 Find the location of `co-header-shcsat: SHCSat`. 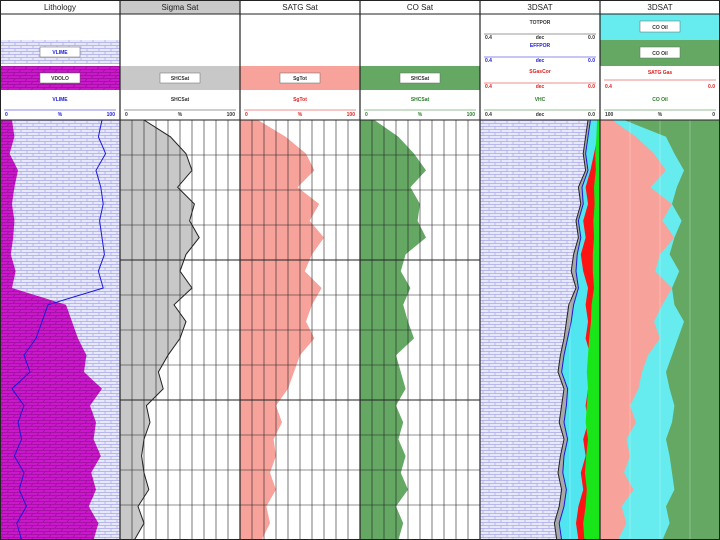

co-header-shcsat: SHCSat is located at coordinates (420, 79).